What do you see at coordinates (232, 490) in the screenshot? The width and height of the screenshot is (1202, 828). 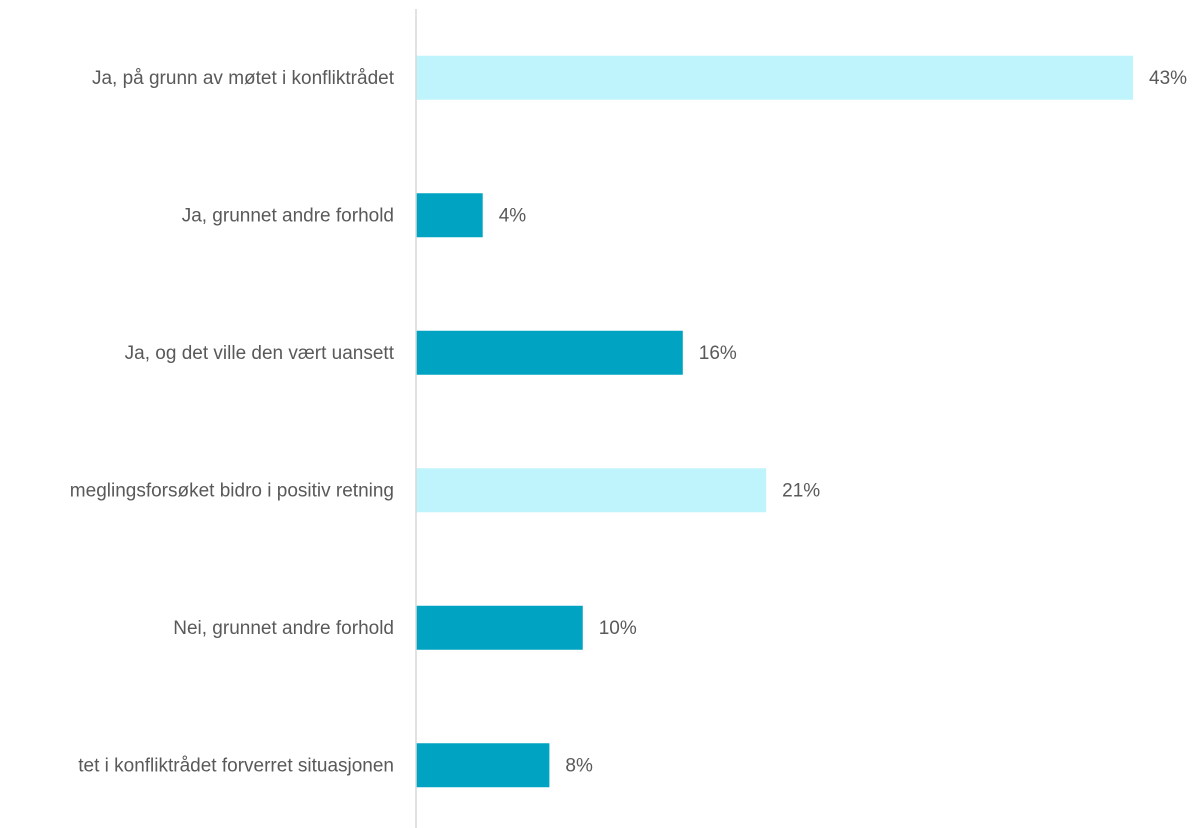 I see `category-label: meglingsforsøket bidro i positiv retning` at bounding box center [232, 490].